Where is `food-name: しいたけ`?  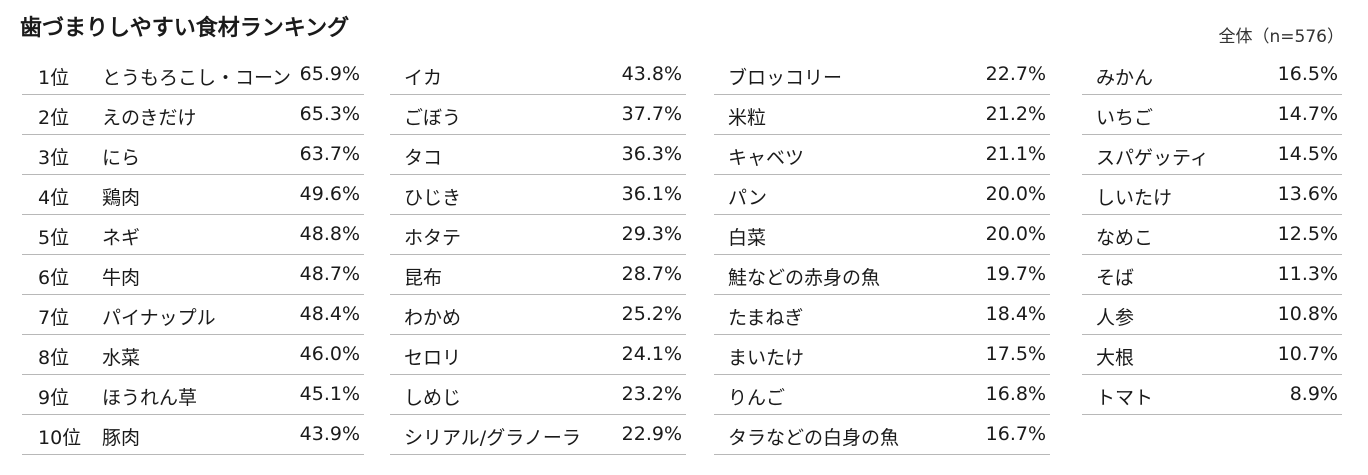
food-name: しいたけ is located at coordinates (1134, 198).